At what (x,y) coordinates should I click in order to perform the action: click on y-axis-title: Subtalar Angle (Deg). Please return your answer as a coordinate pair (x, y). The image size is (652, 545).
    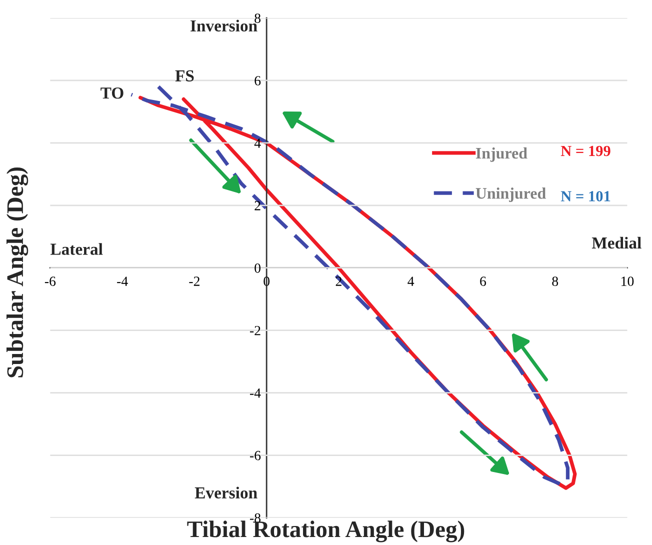
    Looking at the image, I should click on (17, 272).